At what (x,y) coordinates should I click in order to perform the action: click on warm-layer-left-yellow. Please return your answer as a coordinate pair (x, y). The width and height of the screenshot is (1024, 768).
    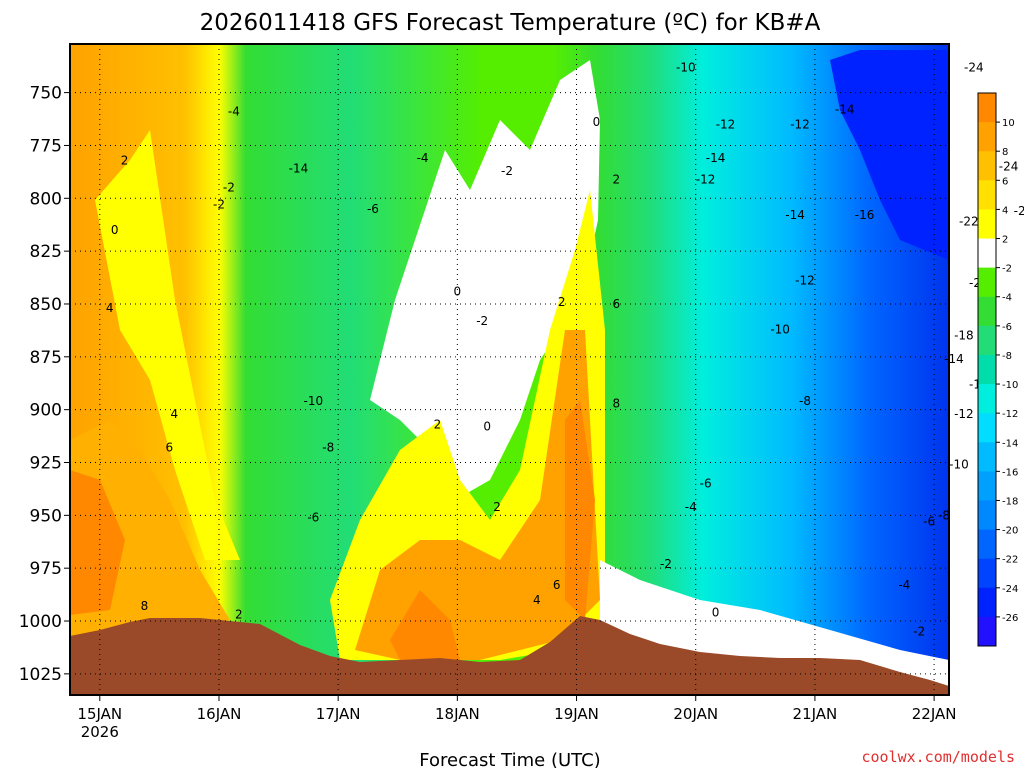
    Looking at the image, I should click on (167, 345).